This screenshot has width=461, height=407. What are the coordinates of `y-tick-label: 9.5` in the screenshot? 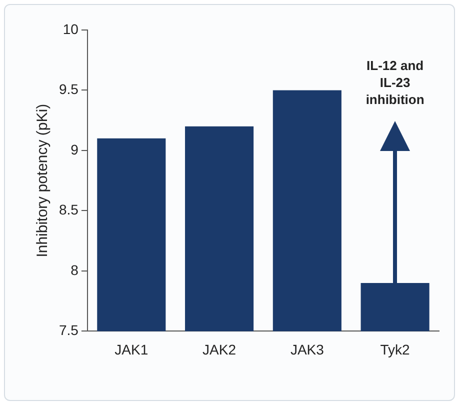 It's located at (68, 89).